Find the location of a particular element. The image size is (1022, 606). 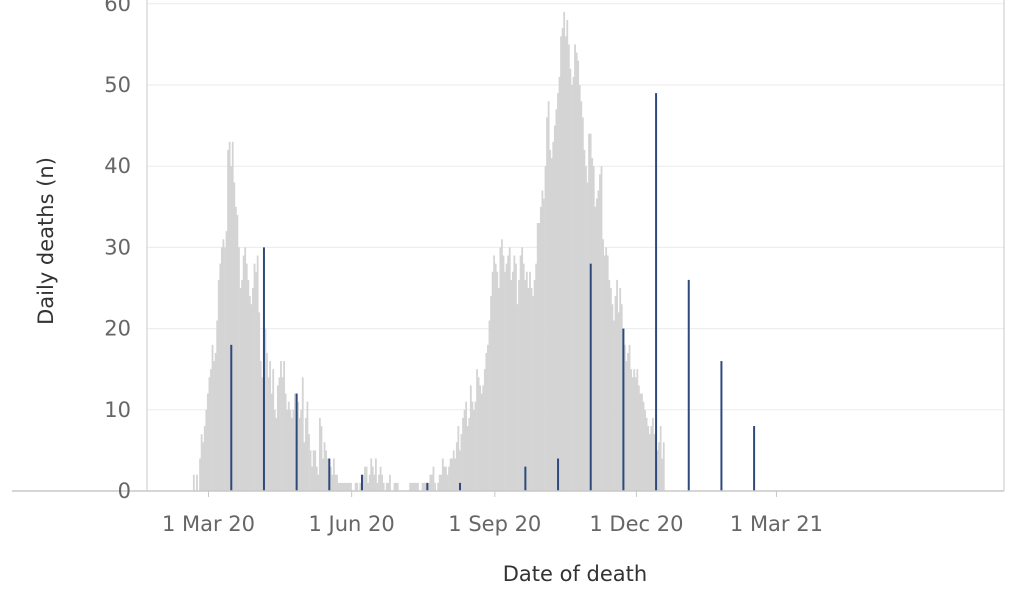

x-tick-label: 1 Mar 20 is located at coordinates (208, 524).